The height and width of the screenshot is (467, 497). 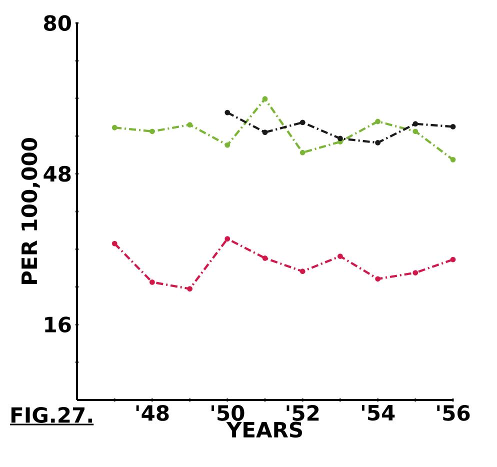 What do you see at coordinates (228, 413) in the screenshot?
I see `x-tick-label: '50` at bounding box center [228, 413].